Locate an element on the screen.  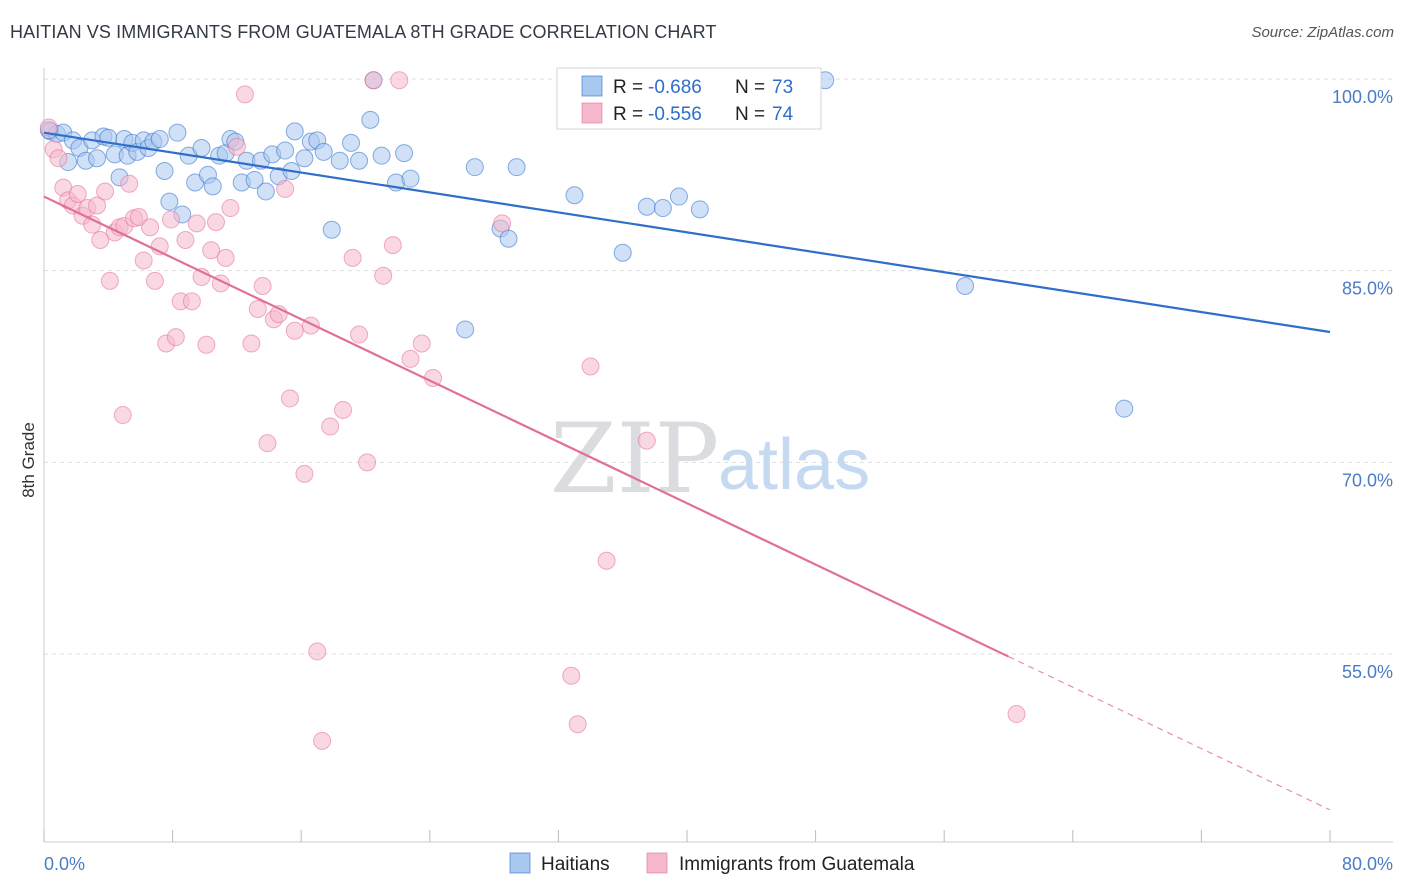
watermark-zip: ZIP is located at coordinates (634, 459).